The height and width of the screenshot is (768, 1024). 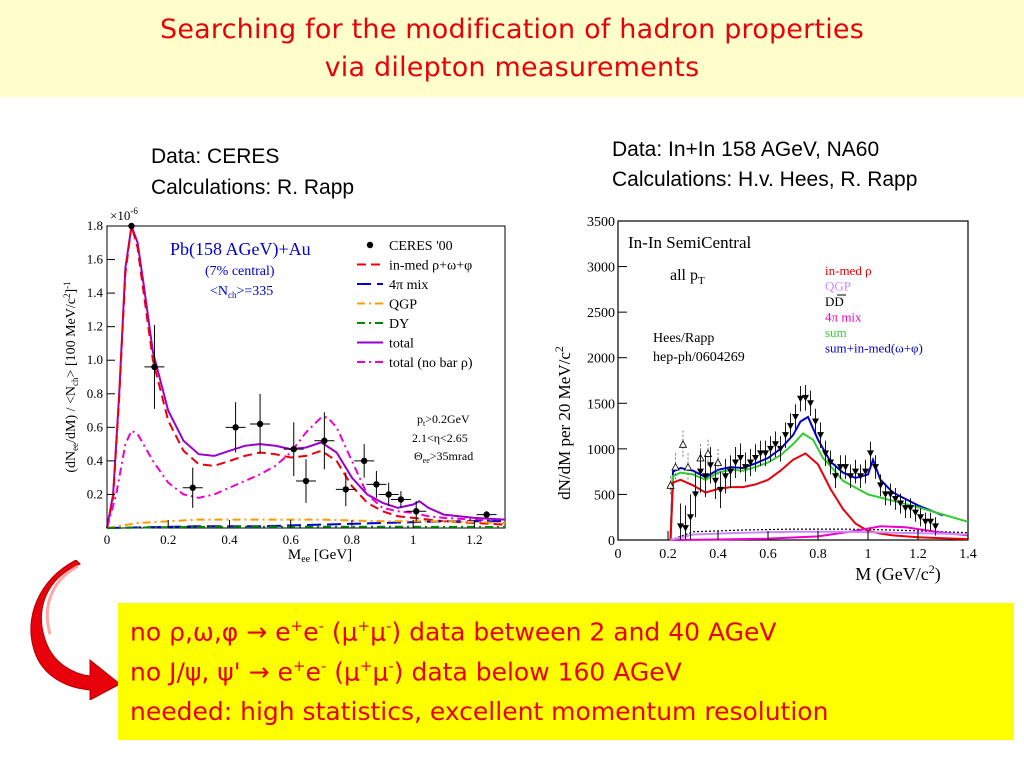 What do you see at coordinates (765, 179) in the screenshot?
I see `right-caption-calc: Calculations: H.v. Hees, R. Rapp` at bounding box center [765, 179].